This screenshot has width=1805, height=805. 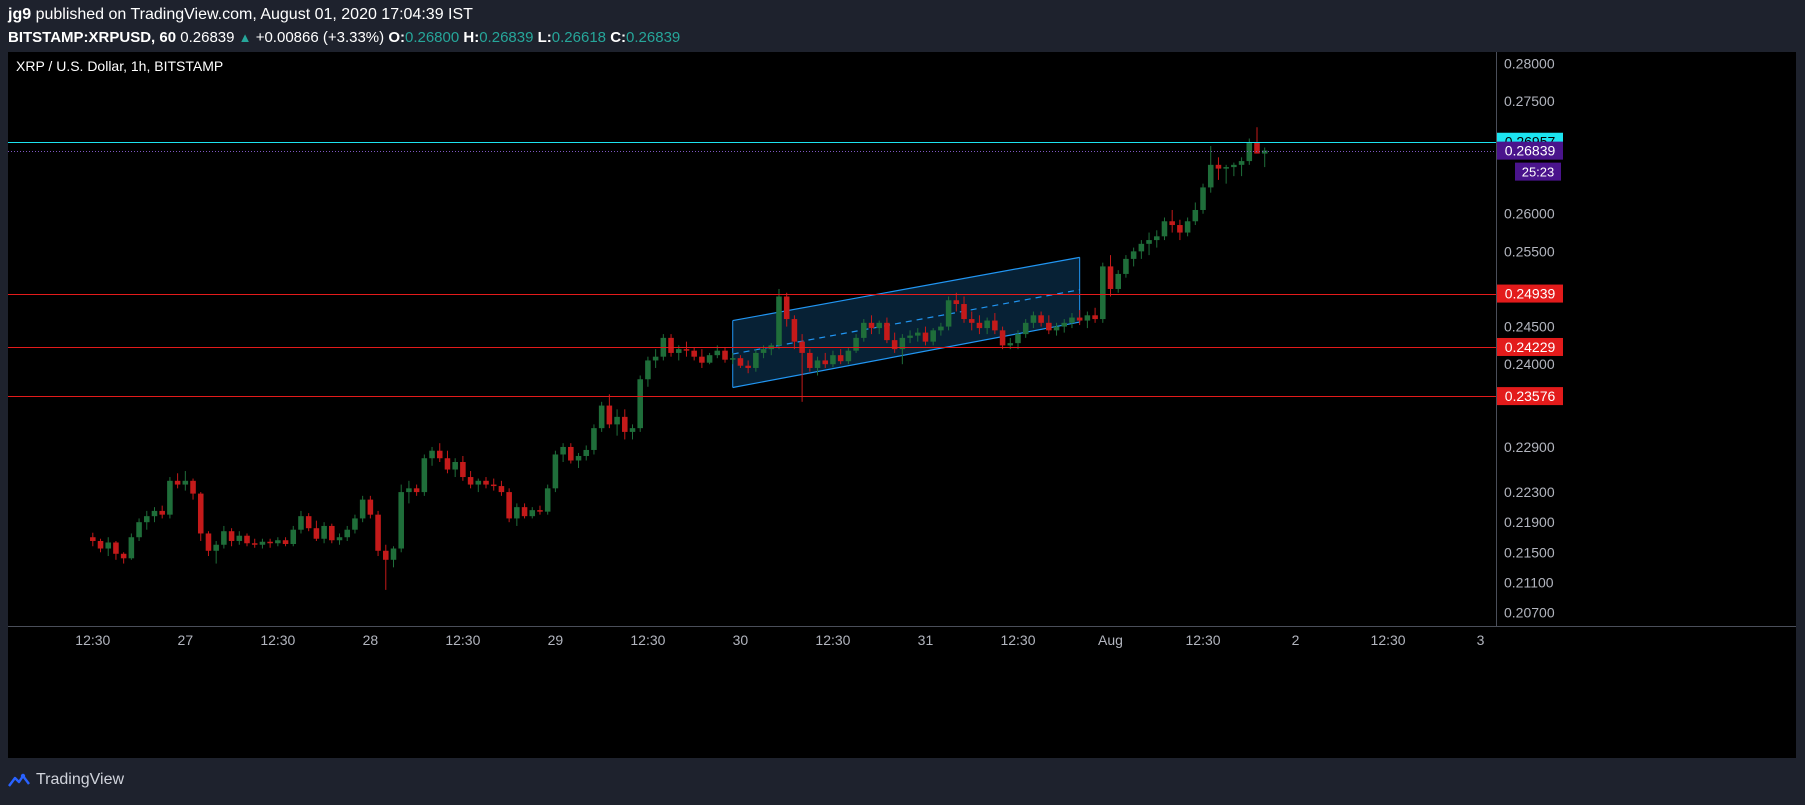 I want to click on open-label: O:, so click(x=396, y=37).